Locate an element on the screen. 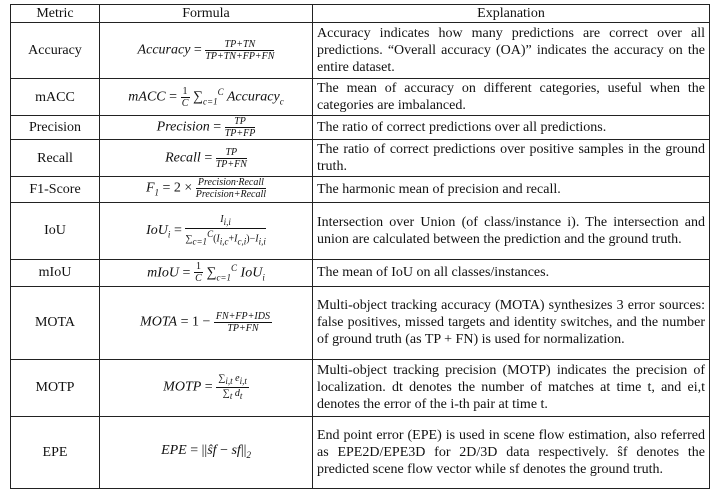 The width and height of the screenshot is (720, 489). math-symbol: TP+FP is located at coordinates (240, 133).